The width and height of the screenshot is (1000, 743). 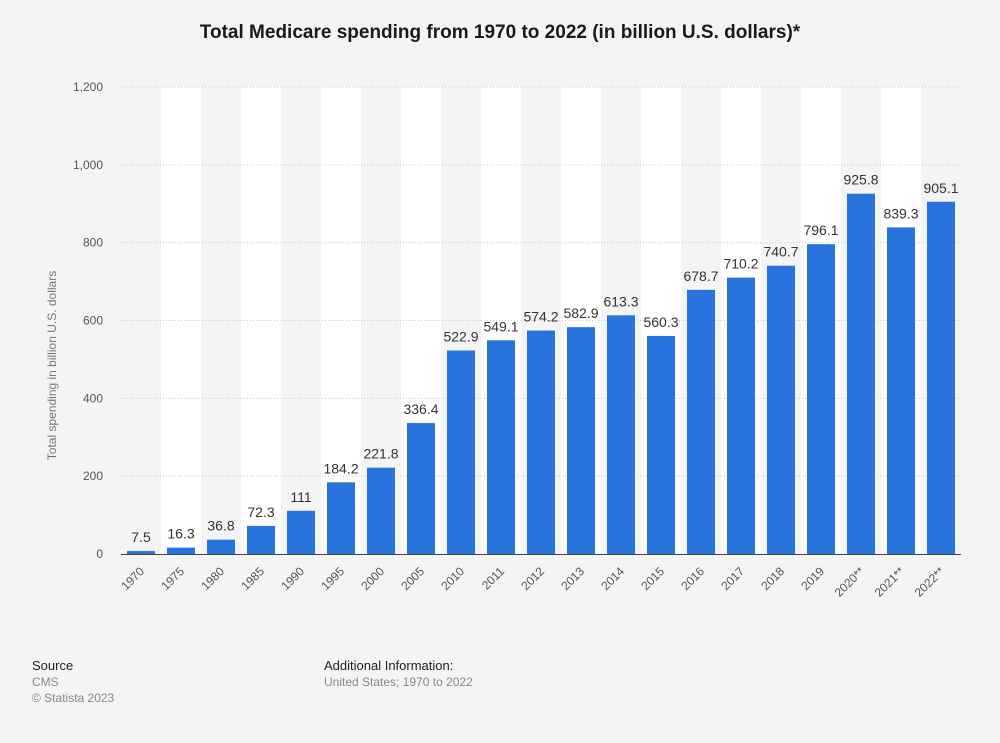 What do you see at coordinates (580, 313) in the screenshot?
I see `data-label: 582.9` at bounding box center [580, 313].